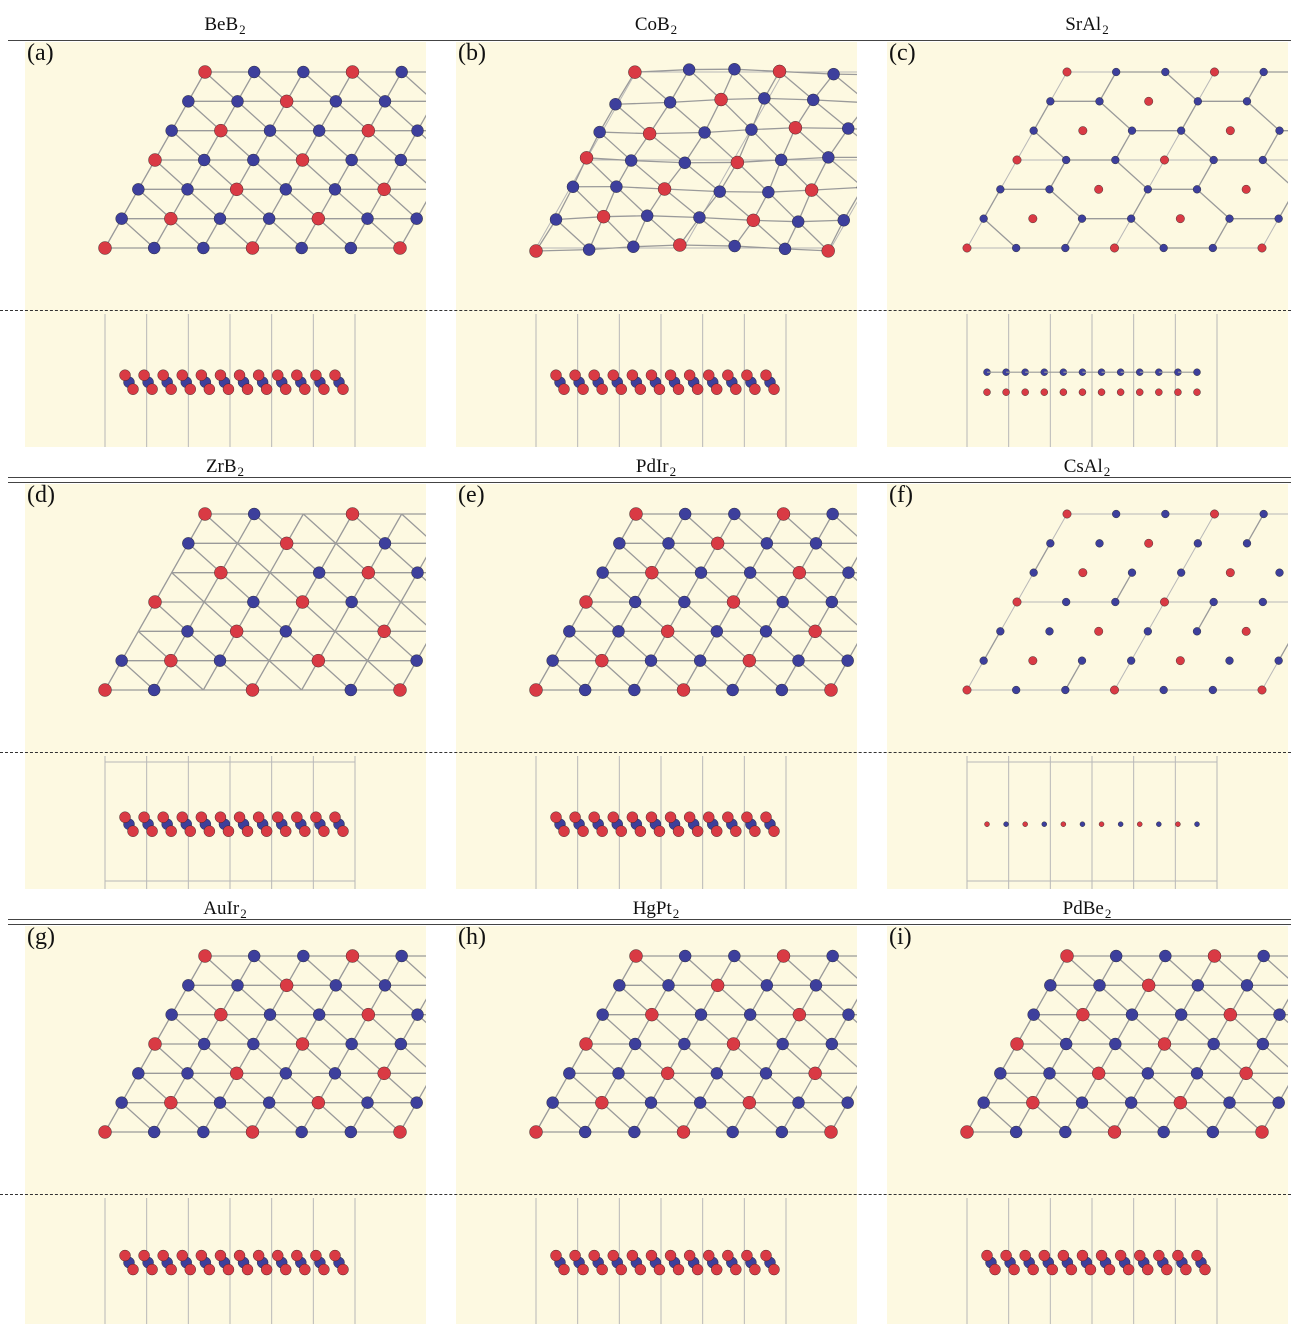  I want to click on structure-panel: (a), so click(225, 244).